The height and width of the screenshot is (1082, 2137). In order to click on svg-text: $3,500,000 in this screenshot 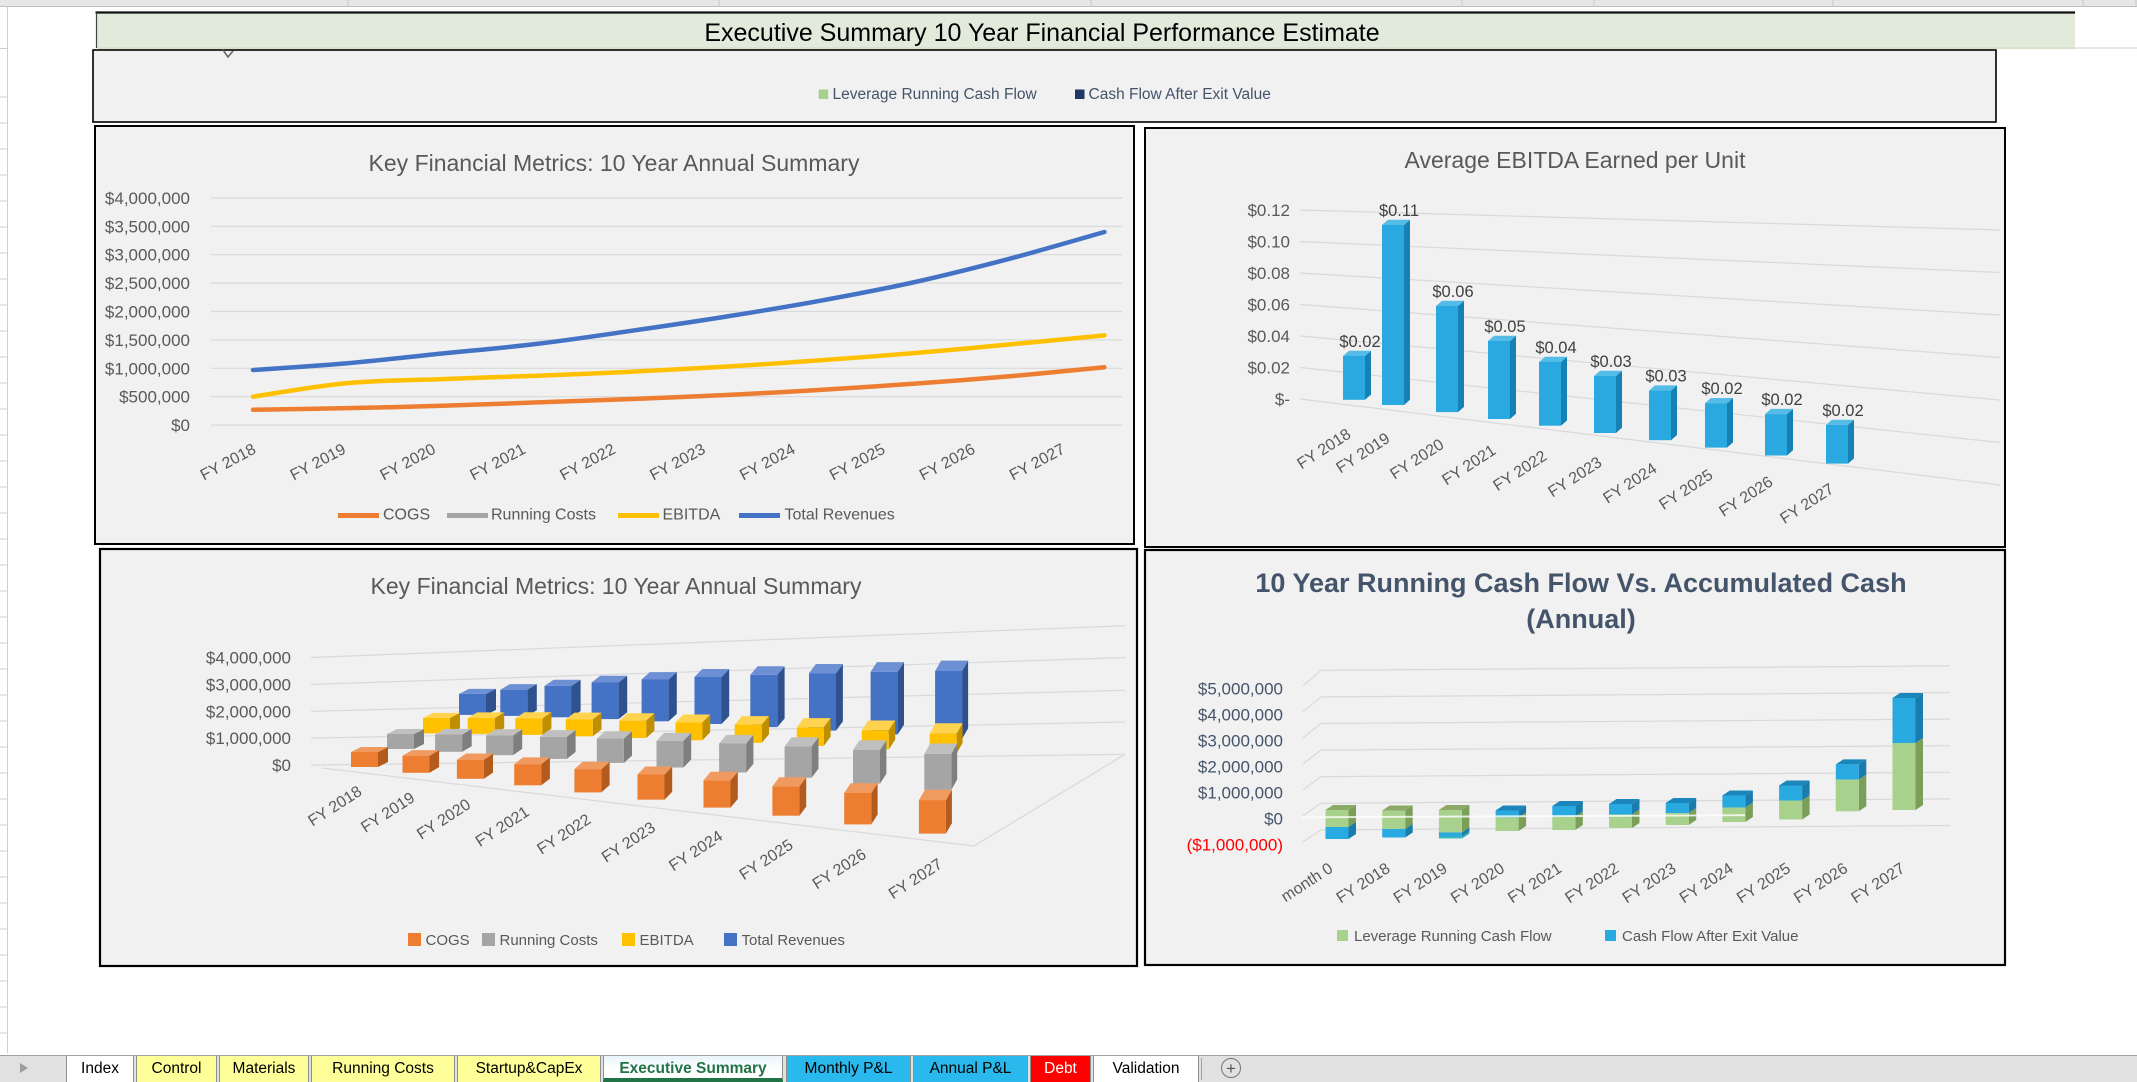, I will do `click(147, 226)`.